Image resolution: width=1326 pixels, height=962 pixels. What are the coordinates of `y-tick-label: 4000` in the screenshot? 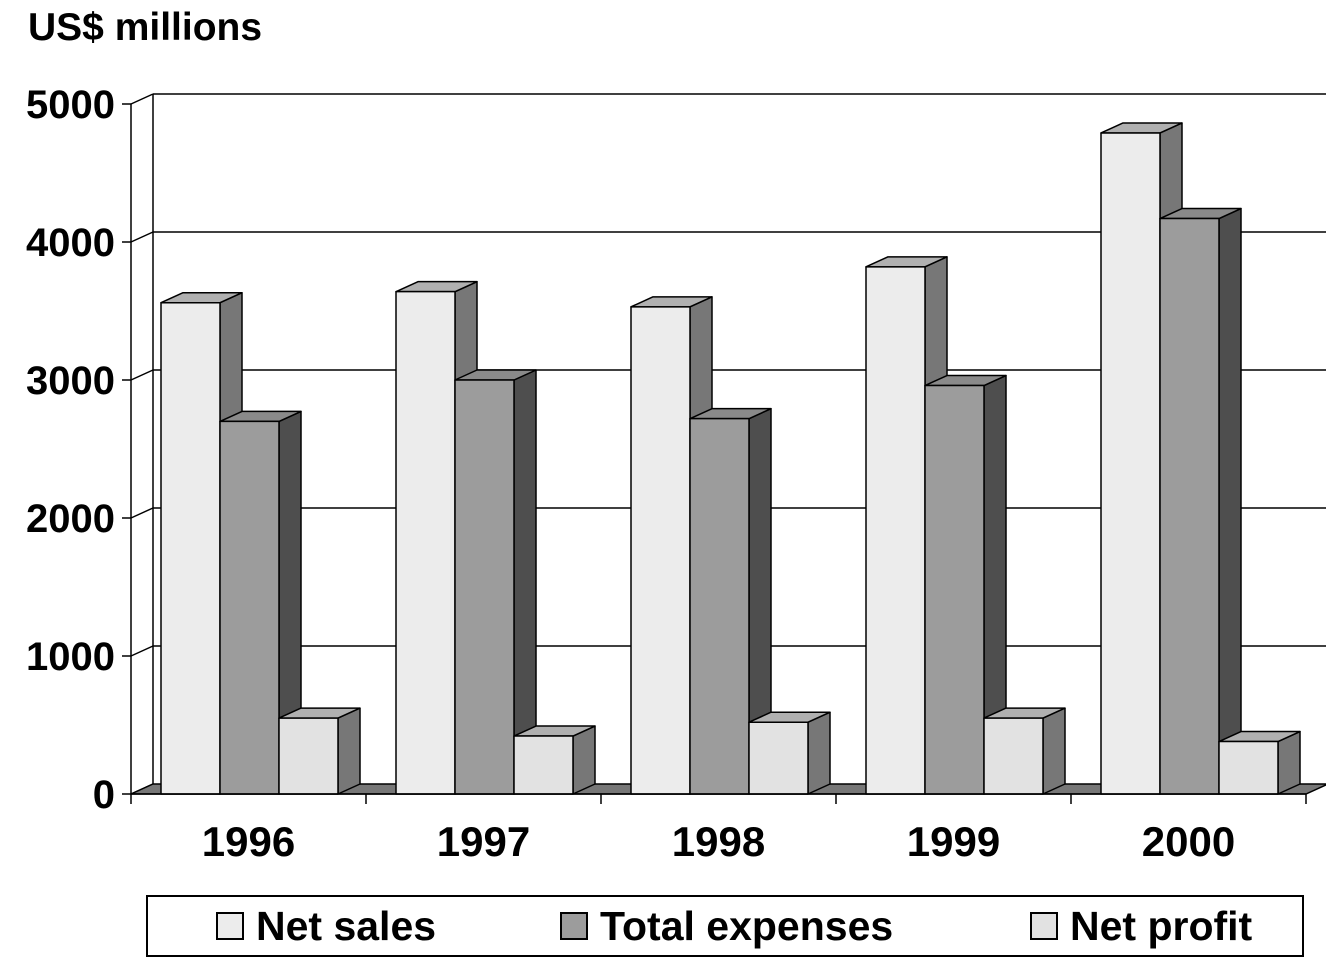 It's located at (70, 243).